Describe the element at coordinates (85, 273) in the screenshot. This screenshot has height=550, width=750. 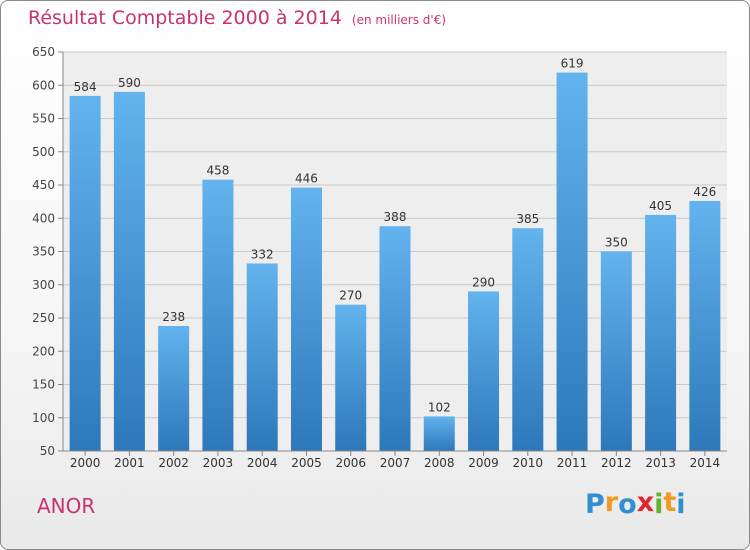
I see `bar-2000` at that location.